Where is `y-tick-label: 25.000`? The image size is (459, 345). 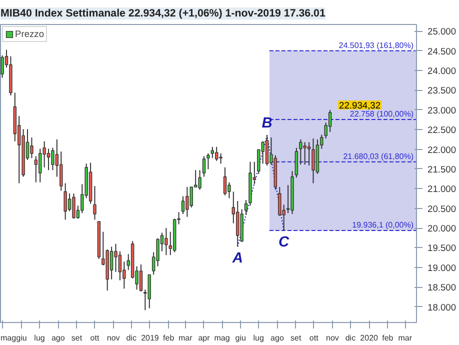
y-tick-label: 25.000 is located at coordinates (442, 31).